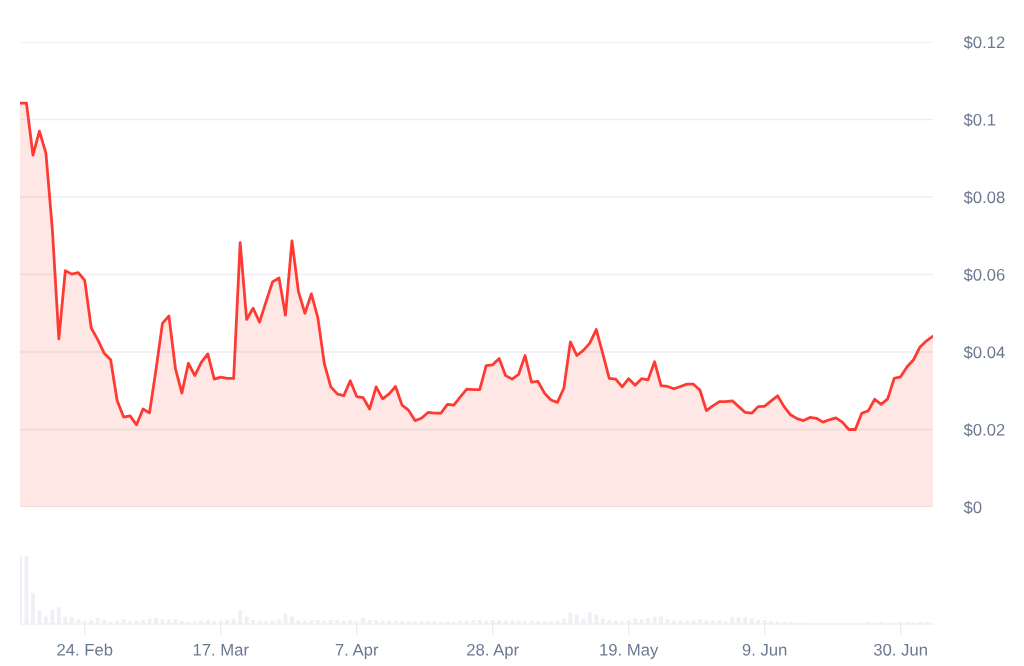 This screenshot has width=1024, height=666. I want to click on x-tick-label: 7. Apr, so click(357, 651).